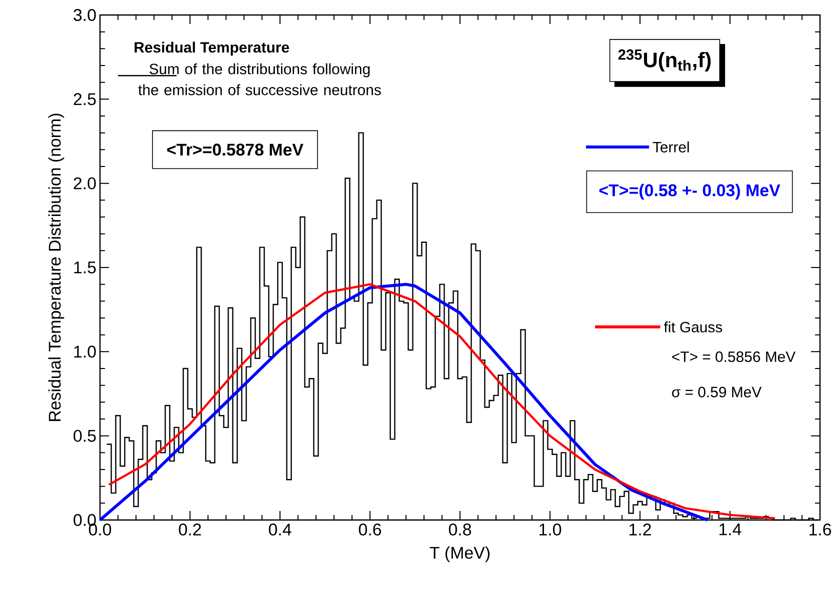 The image size is (835, 606). Describe the element at coordinates (640, 530) in the screenshot. I see `x-tick-label: 1.2` at that location.